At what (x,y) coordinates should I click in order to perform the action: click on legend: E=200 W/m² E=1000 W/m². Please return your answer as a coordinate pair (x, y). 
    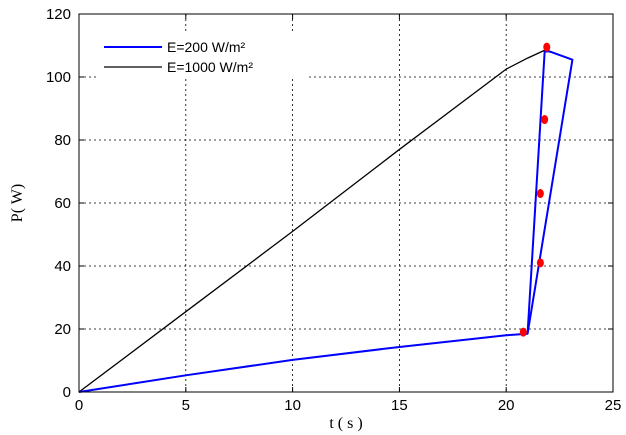
    Looking at the image, I should click on (203, 56).